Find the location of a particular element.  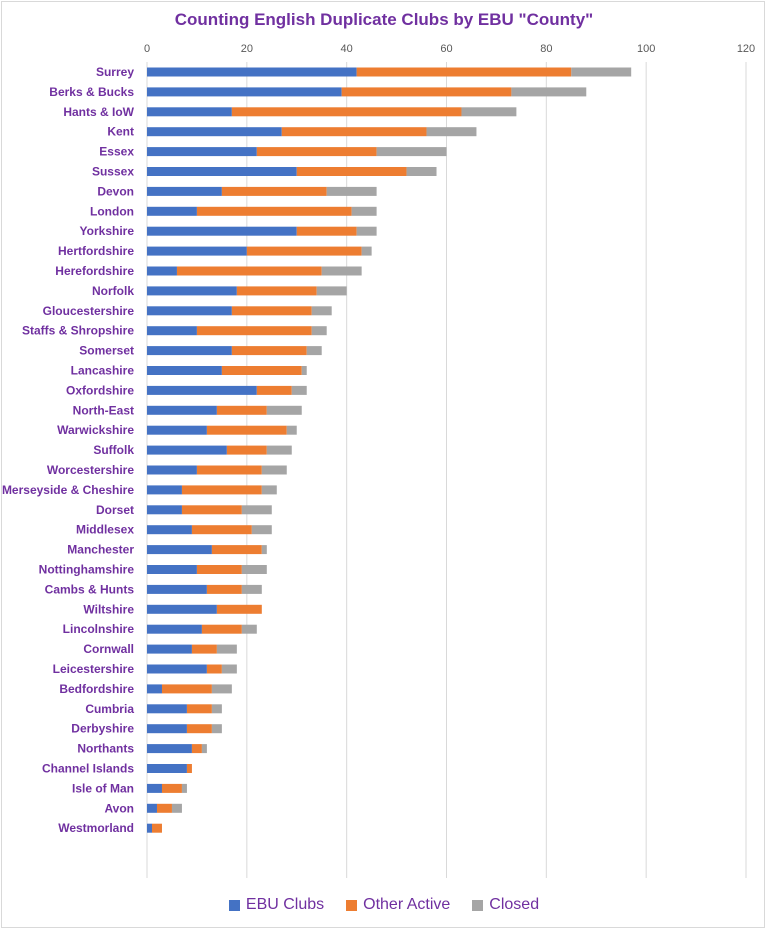

category-label-surrey: Surrey is located at coordinates (115, 72).